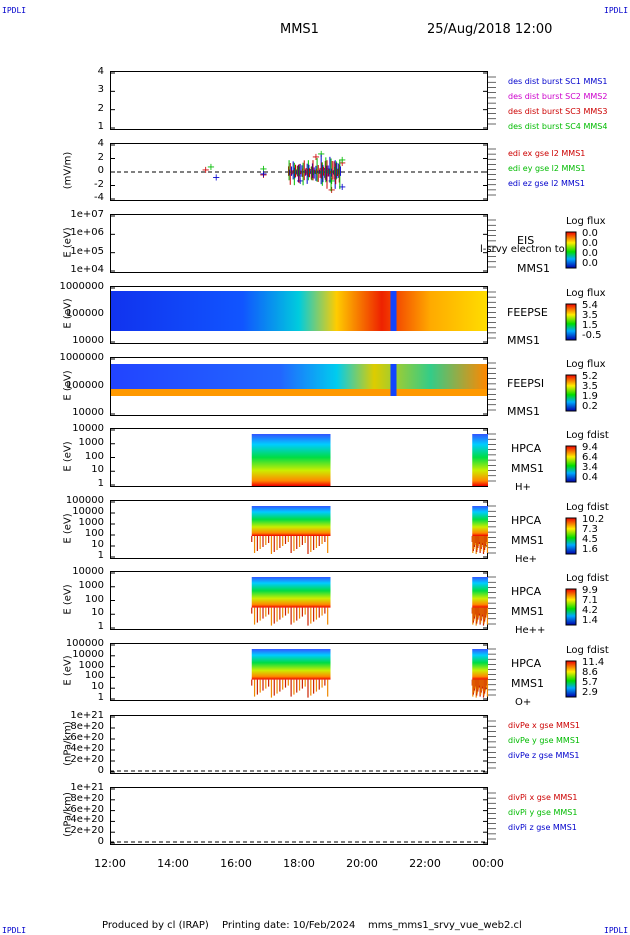 The height and width of the screenshot is (935, 630). Describe the element at coordinates (590, 406) in the screenshot. I see `colorbar-value: 0.2` at that location.